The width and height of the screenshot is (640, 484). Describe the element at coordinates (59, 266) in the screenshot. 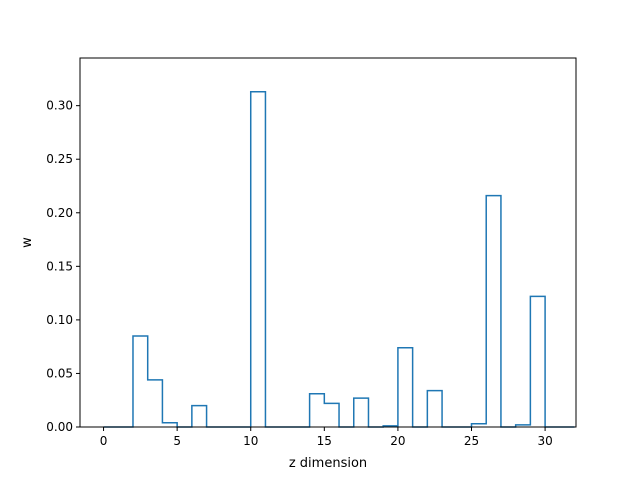

I see `y-tick-label: 0.15` at that location.